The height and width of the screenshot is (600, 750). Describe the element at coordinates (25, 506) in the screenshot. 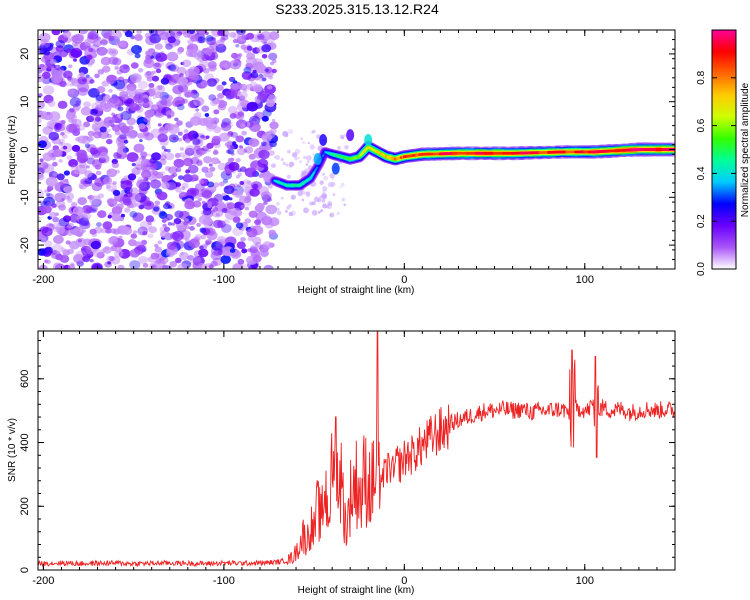

I see `snr-y-tick-label: 200` at that location.